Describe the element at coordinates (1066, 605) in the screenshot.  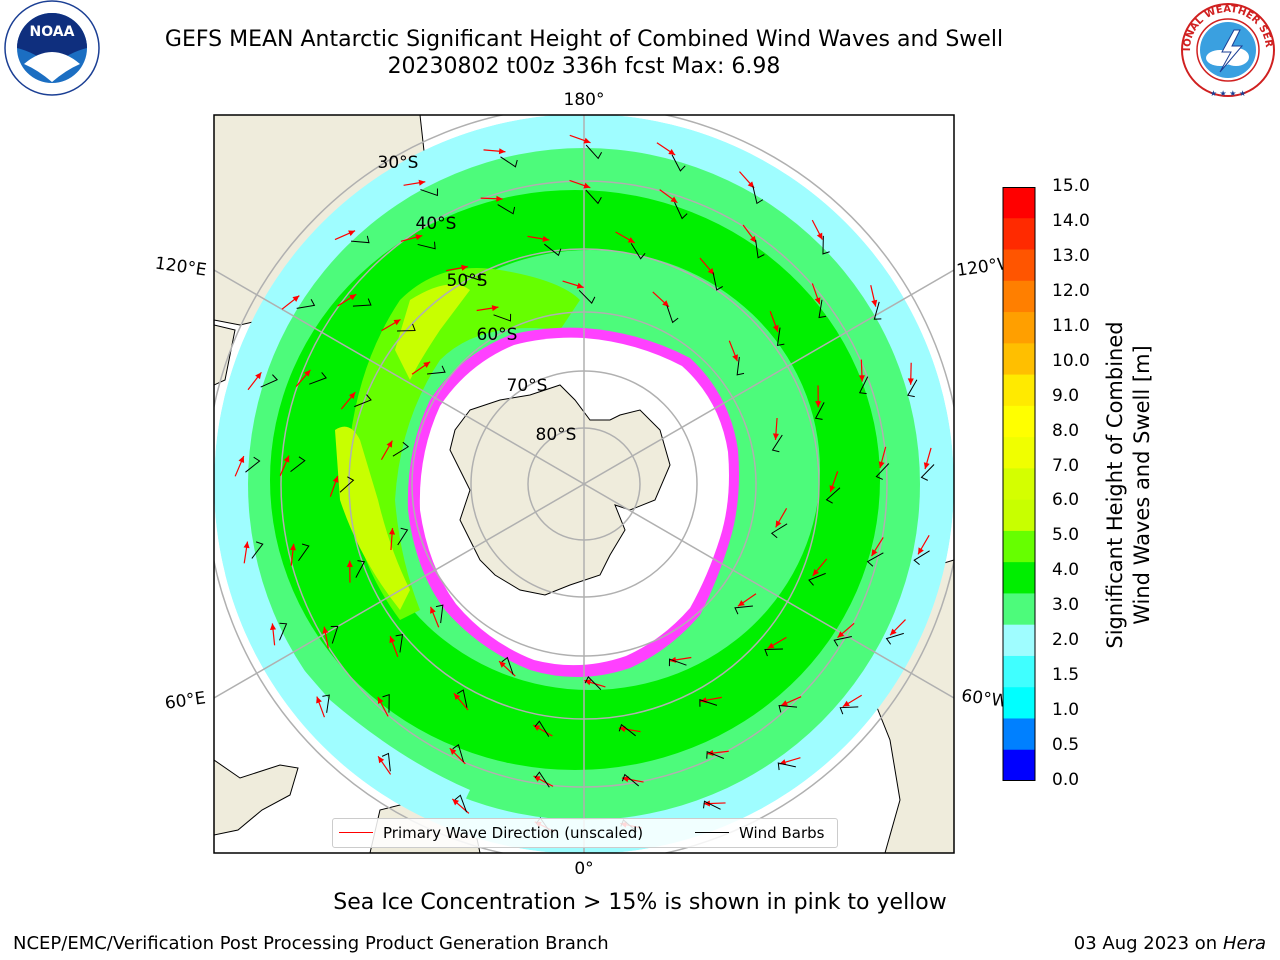
I see `colorbar-tick-label: 3.0` at that location.